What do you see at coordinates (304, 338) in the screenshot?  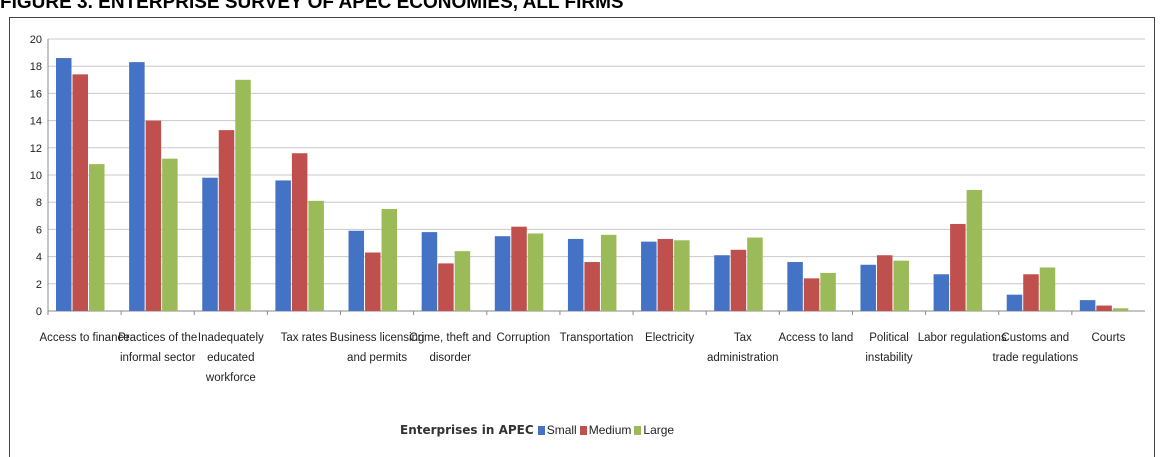 I see `x-tick-label: Tax rates` at bounding box center [304, 338].